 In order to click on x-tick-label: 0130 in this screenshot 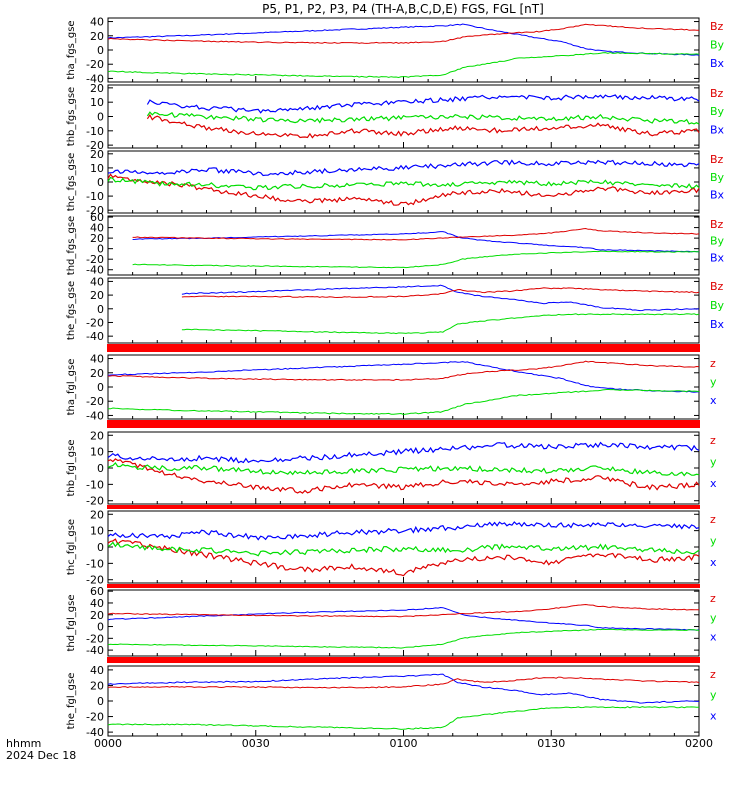, I will do `click(551, 743)`.